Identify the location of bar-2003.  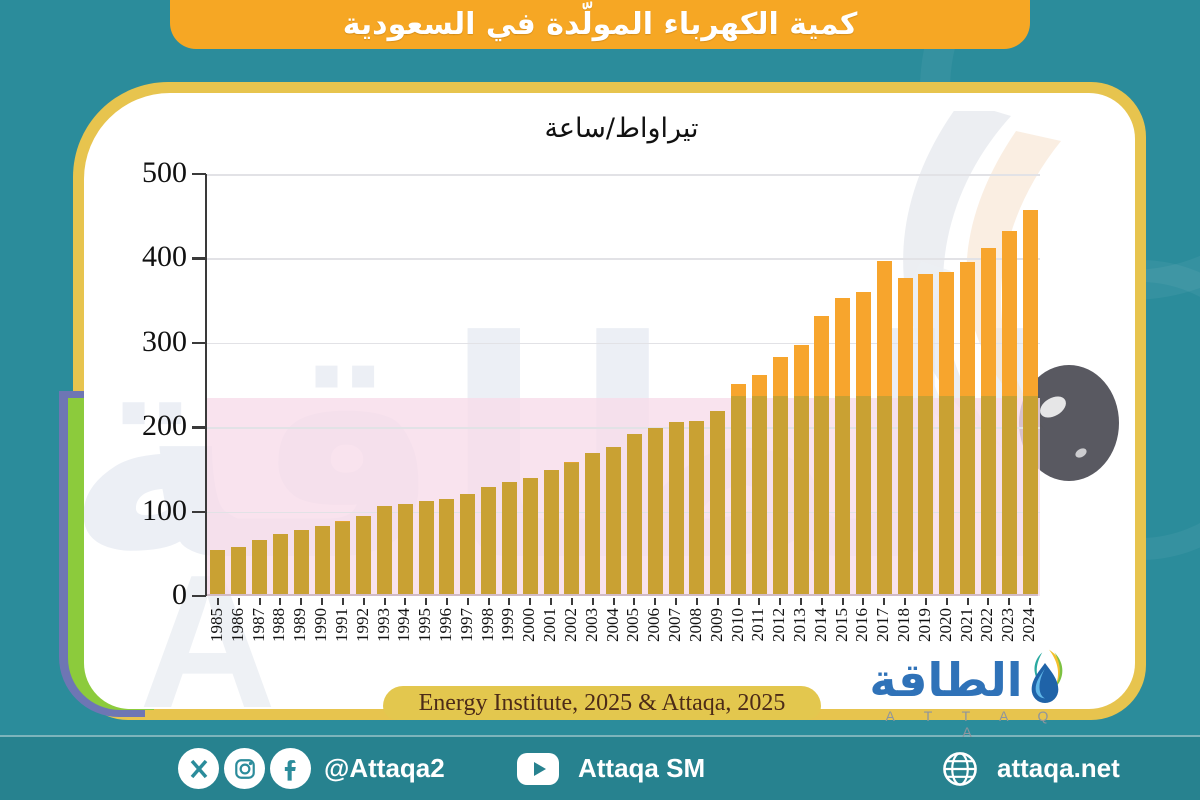
(593, 523).